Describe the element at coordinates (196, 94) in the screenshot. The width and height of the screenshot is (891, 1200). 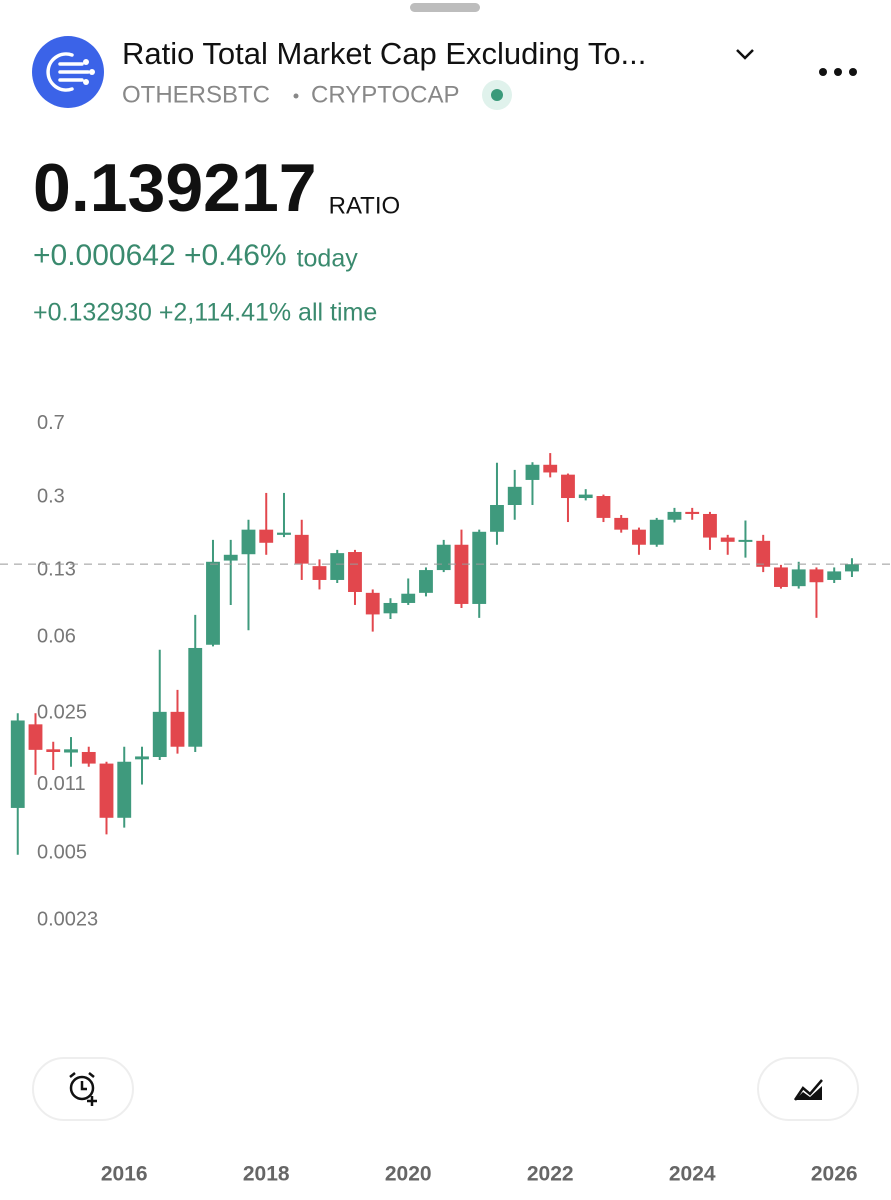
I see `ticker: OTHERSBTC` at that location.